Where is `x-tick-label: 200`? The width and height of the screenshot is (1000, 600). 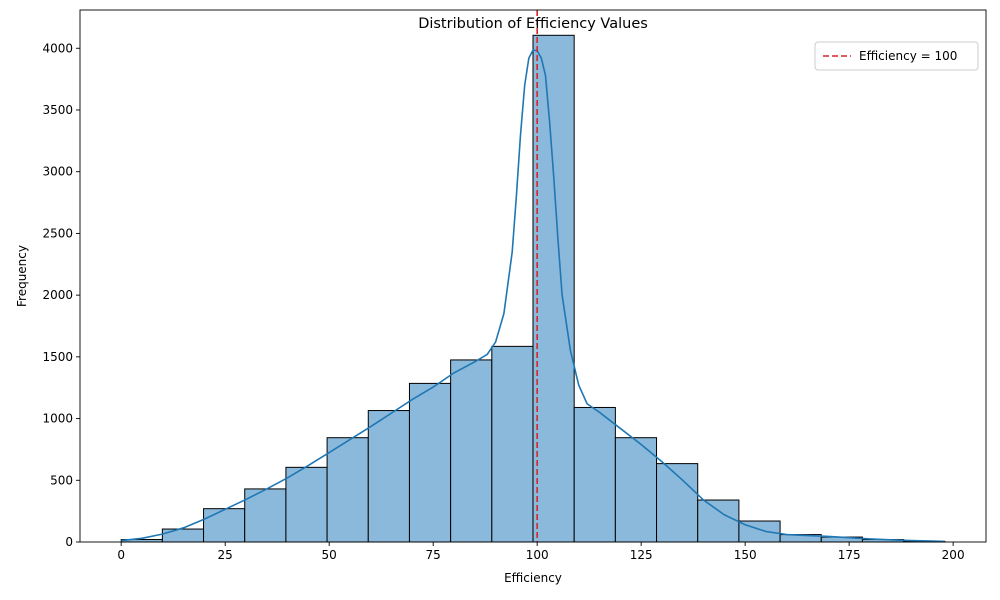
x-tick-label: 200 is located at coordinates (953, 555).